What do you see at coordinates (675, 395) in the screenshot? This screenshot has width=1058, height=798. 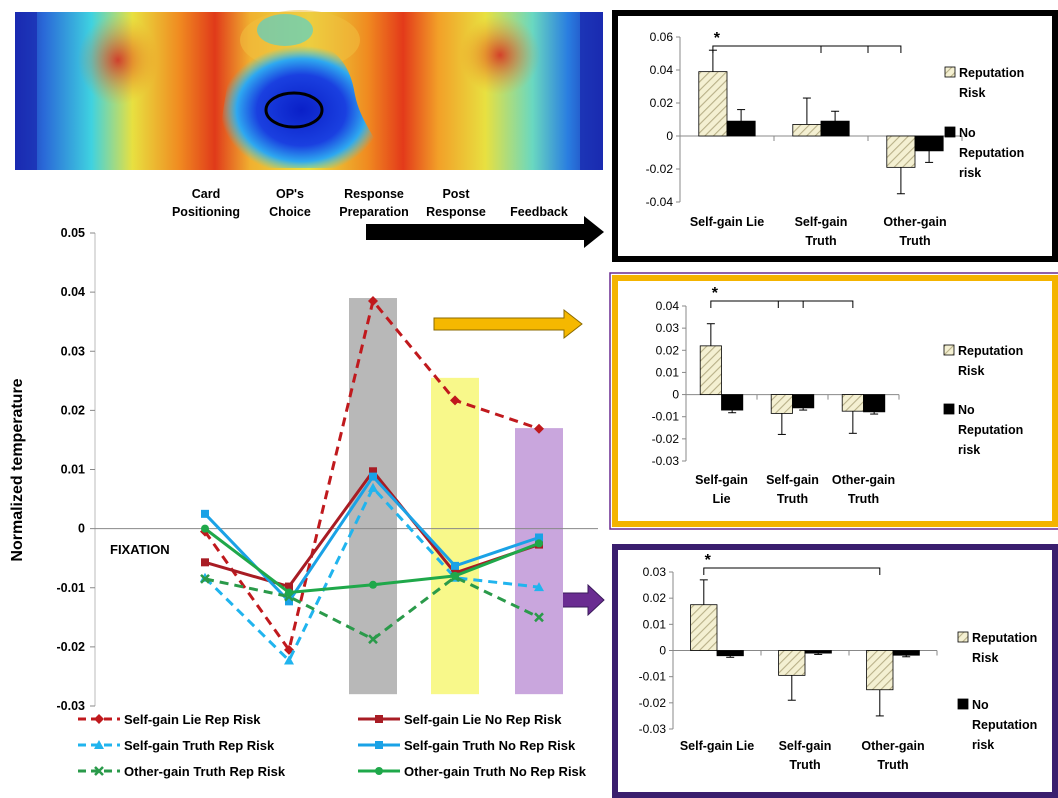 I see `y-tick-label-4: 0` at bounding box center [675, 395].